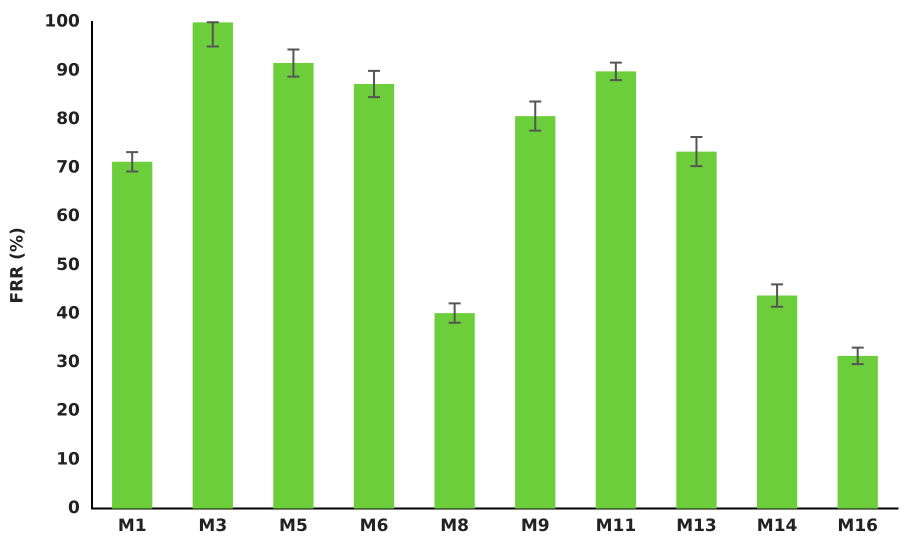 The height and width of the screenshot is (549, 908). Describe the element at coordinates (74, 508) in the screenshot. I see `y-tick-label: 0` at that location.